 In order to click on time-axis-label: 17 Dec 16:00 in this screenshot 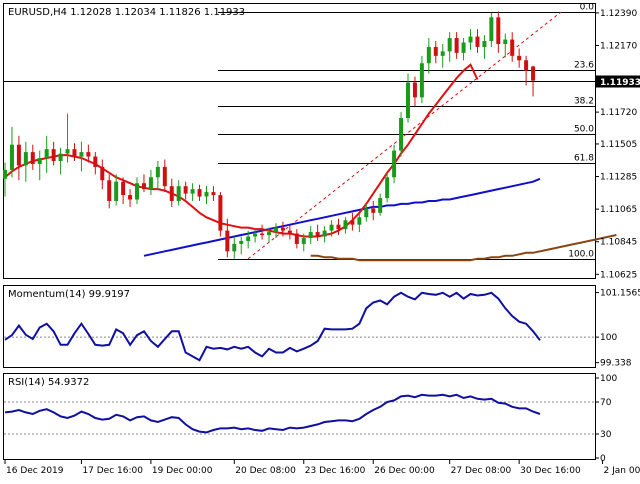, I will do `click(112, 471)`.